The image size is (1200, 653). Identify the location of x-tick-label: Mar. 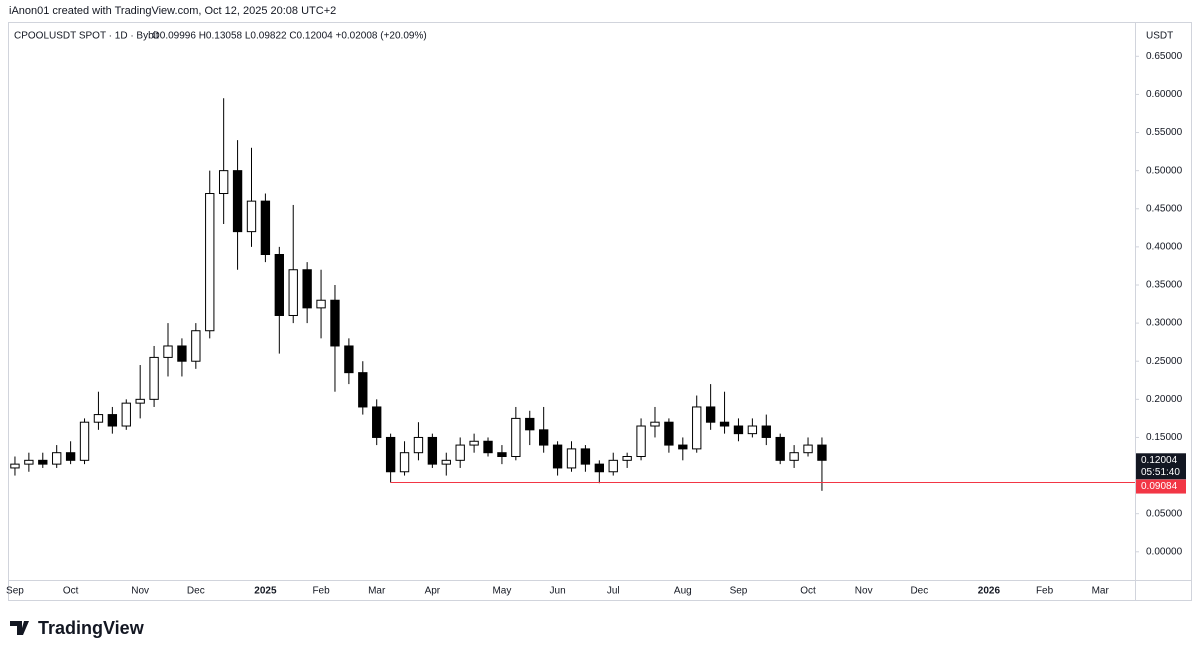
(377, 591).